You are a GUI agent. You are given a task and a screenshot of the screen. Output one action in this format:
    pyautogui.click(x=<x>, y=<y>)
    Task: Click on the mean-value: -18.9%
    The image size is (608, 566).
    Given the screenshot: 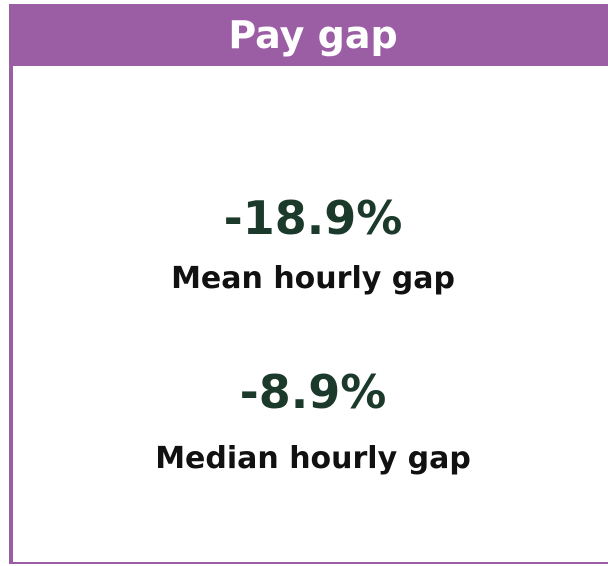 What is the action you would take?
    pyautogui.click(x=313, y=218)
    